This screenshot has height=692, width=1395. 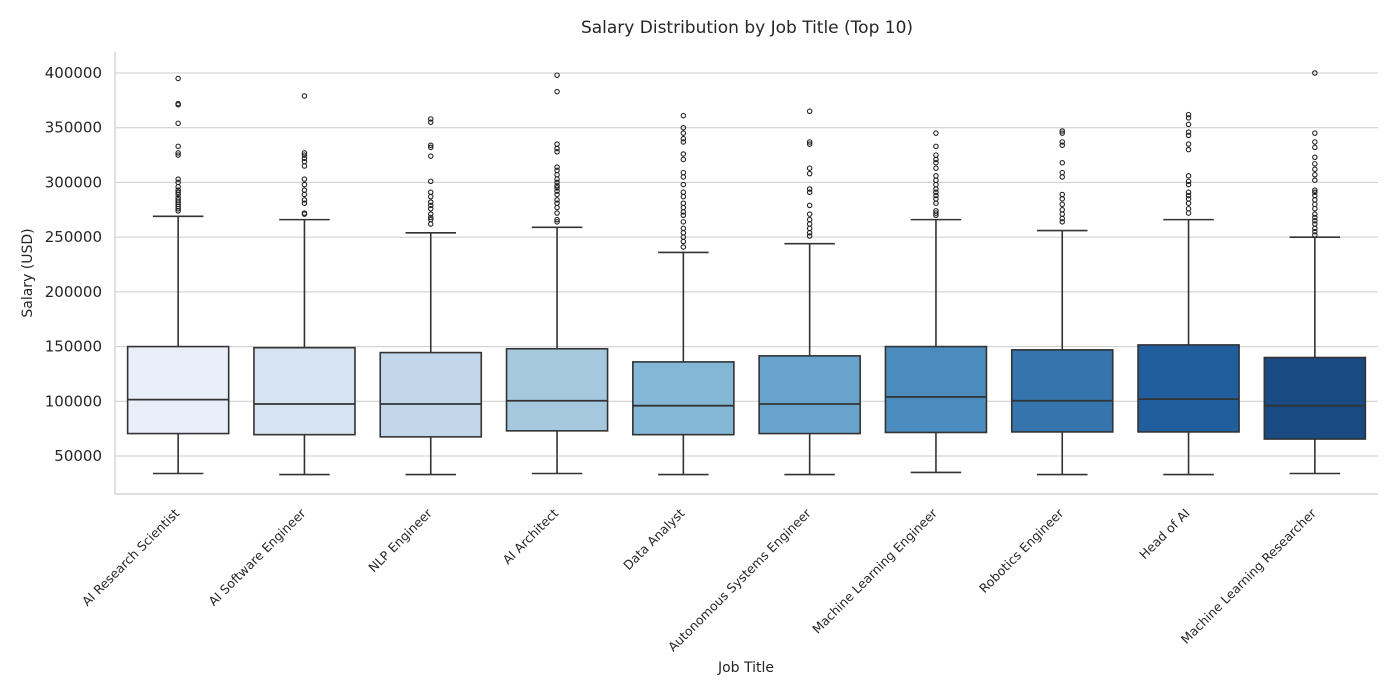 I want to click on y-tick-label: 150000, so click(x=73, y=347).